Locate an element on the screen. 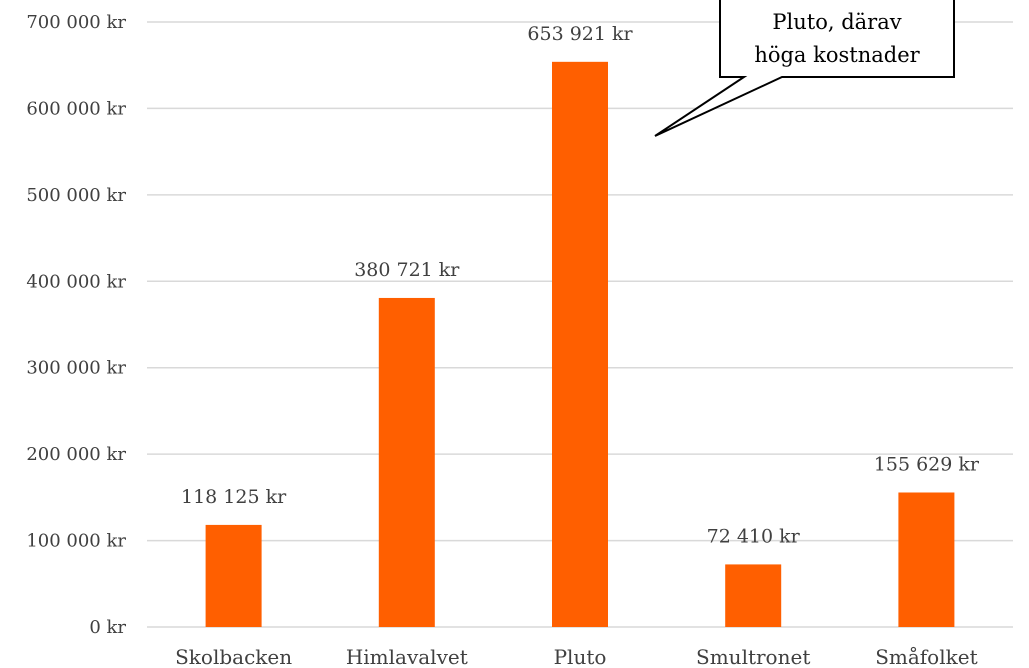 The width and height of the screenshot is (1029, 668). y-tick-label: 200 000 kr is located at coordinates (76, 454).